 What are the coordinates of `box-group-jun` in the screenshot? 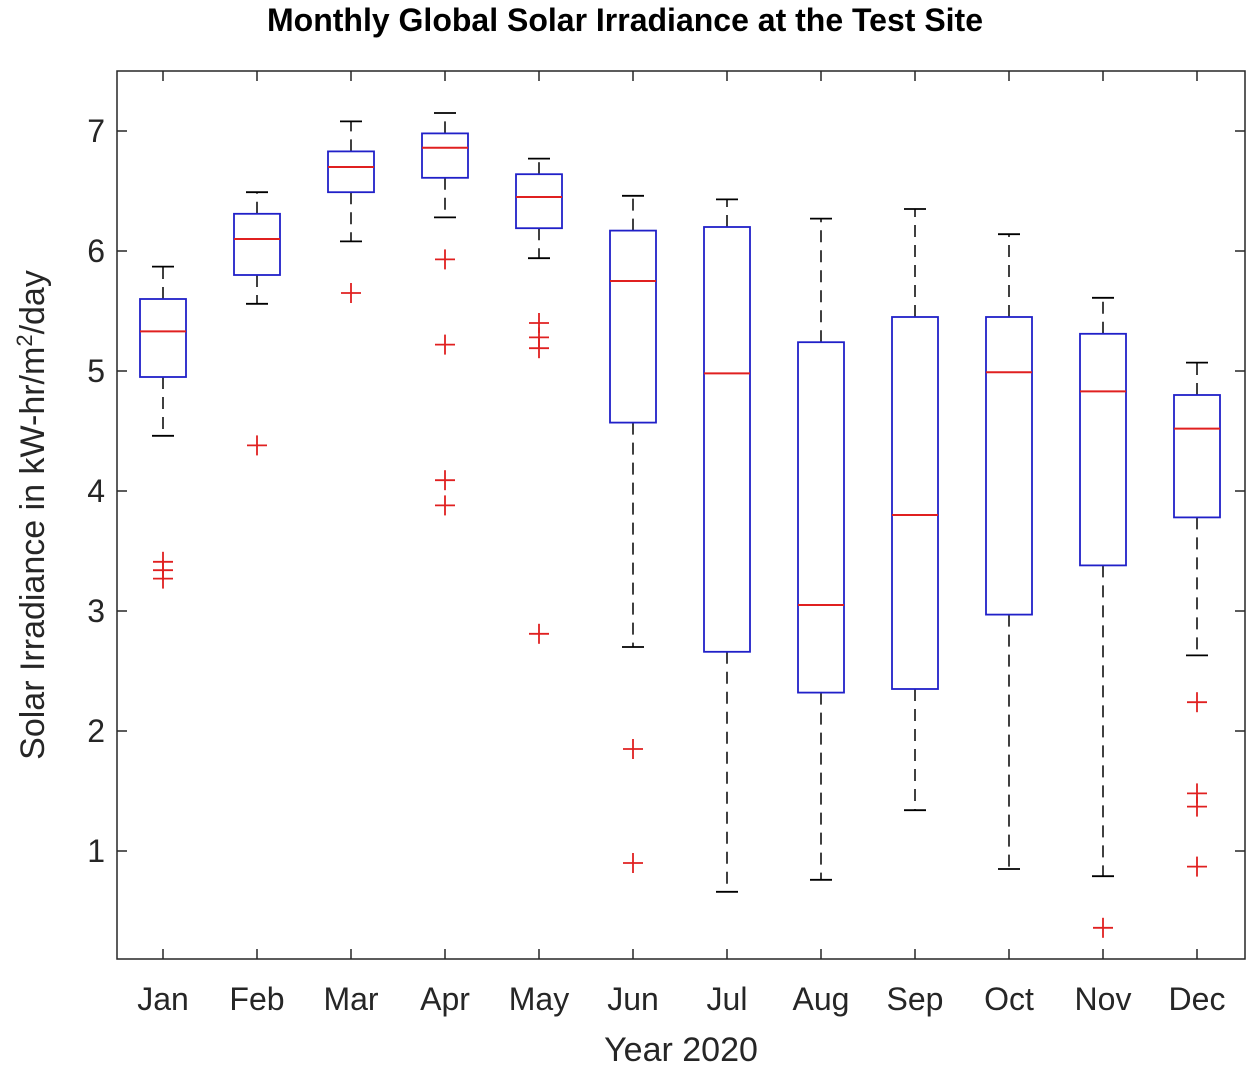 It's located at (633, 533).